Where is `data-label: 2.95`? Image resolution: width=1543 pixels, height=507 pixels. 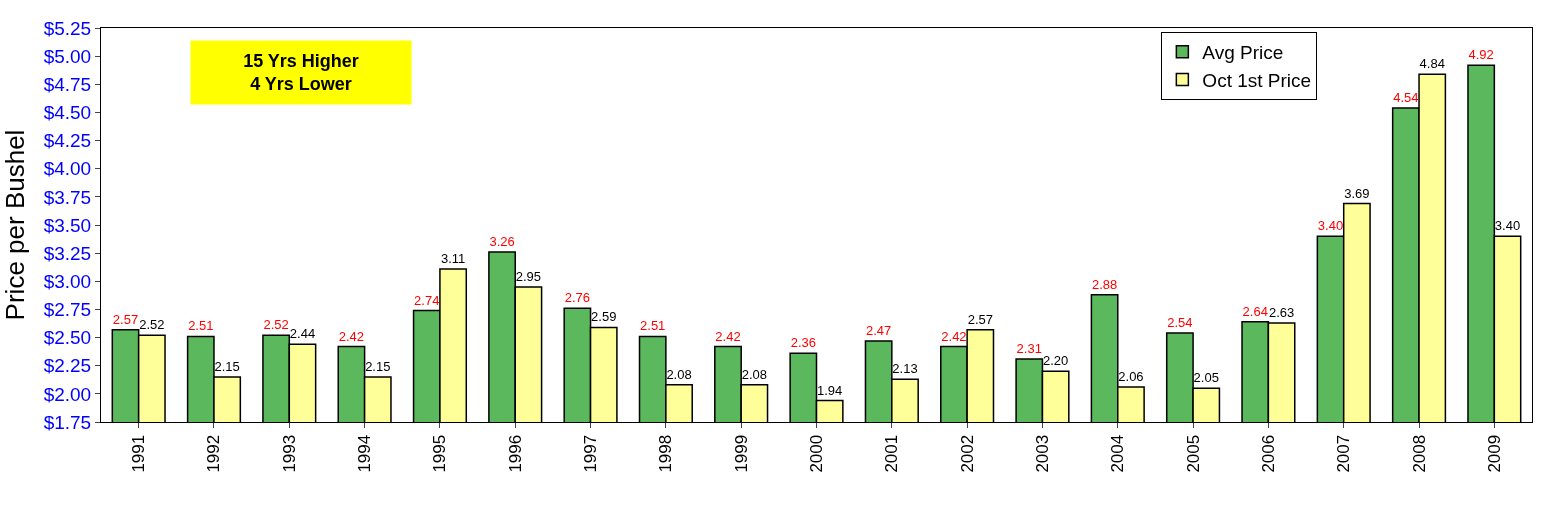 data-label: 2.95 is located at coordinates (528, 276).